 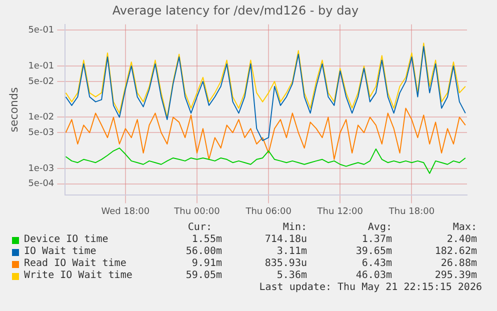 What do you see at coordinates (376, 264) in the screenshot?
I see `text: 6.43m` at bounding box center [376, 264].